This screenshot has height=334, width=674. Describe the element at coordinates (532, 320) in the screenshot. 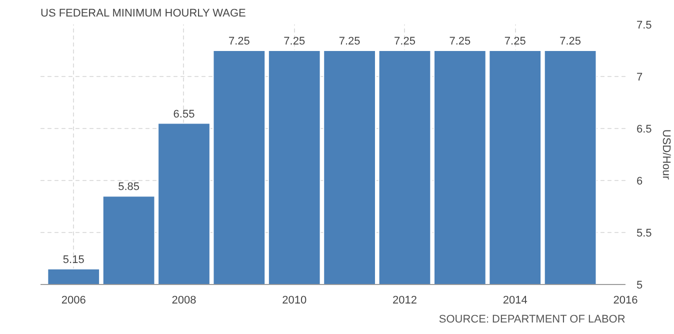

I see `source-note: SOURCE: DEPARTMENT OF LABOR` at that location.